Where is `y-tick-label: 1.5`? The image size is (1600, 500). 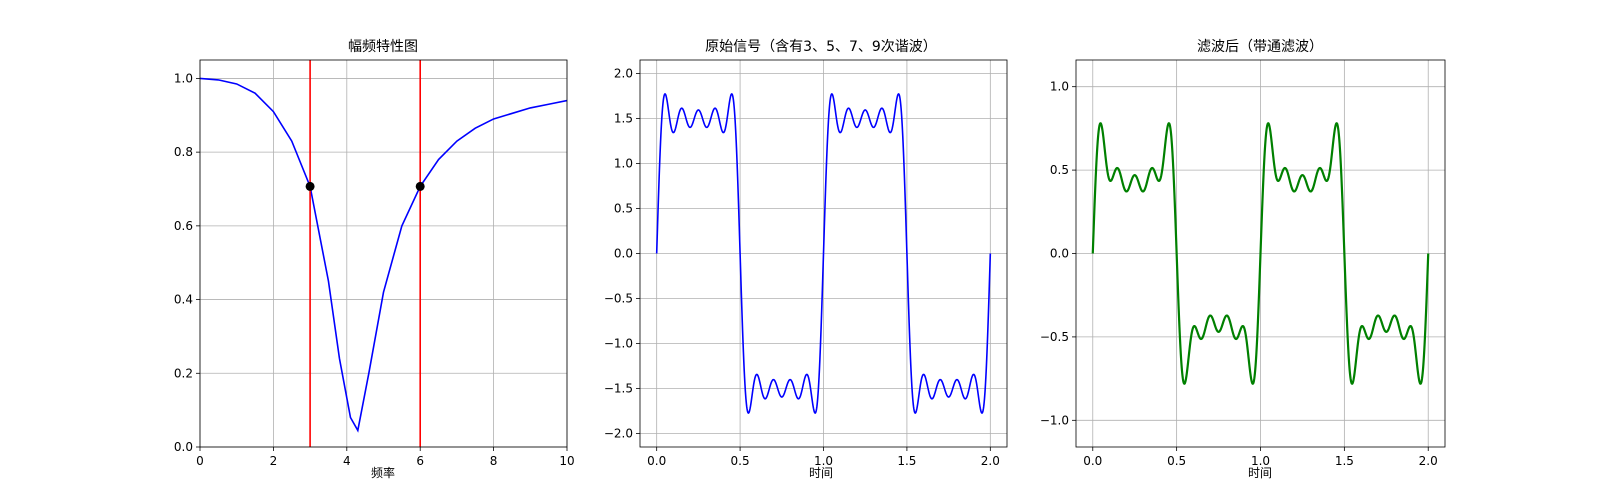 y-tick-label: 1.5 is located at coordinates (623, 119).